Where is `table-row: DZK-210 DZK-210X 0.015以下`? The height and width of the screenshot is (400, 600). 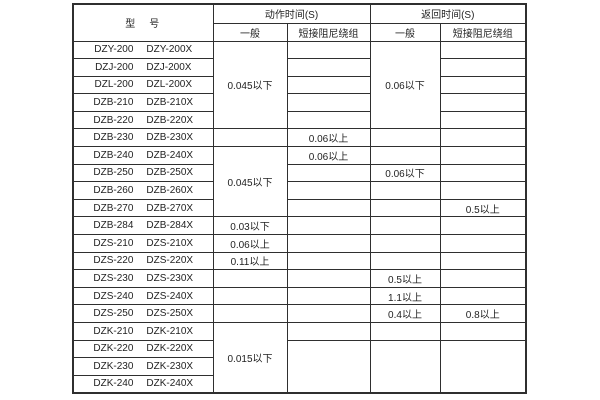
table-row: DZK-210 DZK-210X 0.015以下 is located at coordinates (299, 357).